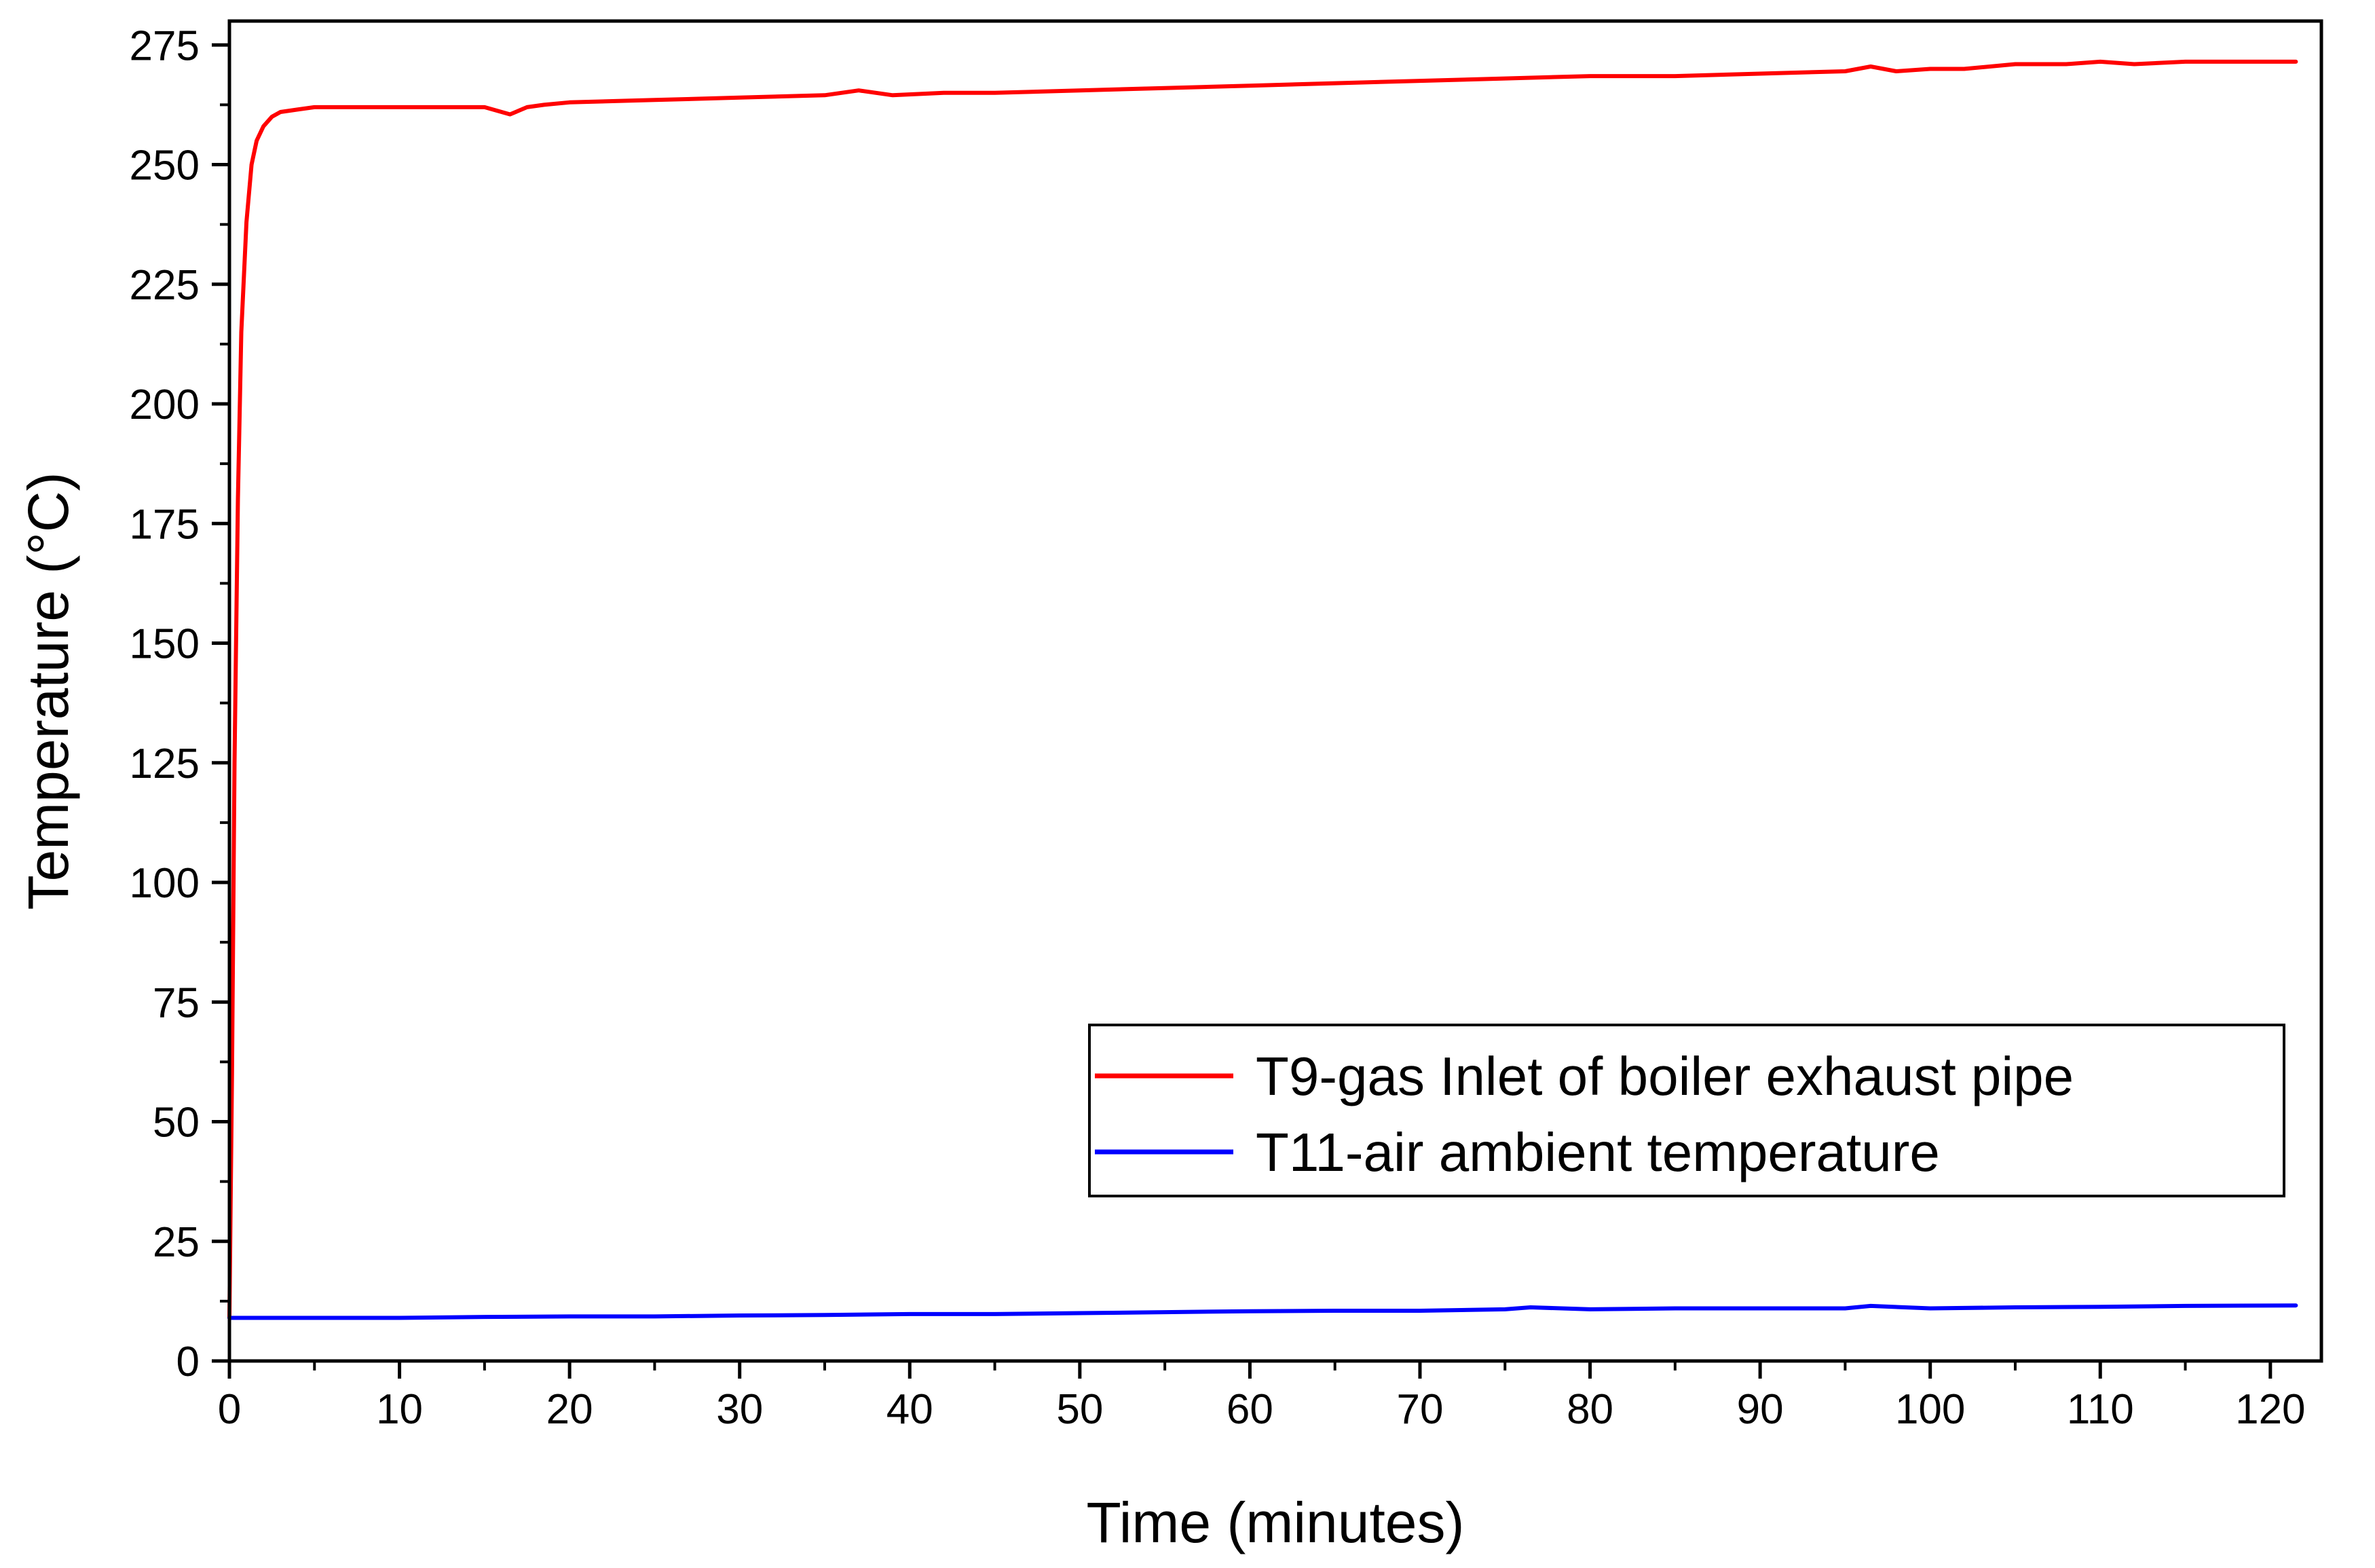 The image size is (2375, 1568). I want to click on x-tick-label: 90, so click(1760, 1410).